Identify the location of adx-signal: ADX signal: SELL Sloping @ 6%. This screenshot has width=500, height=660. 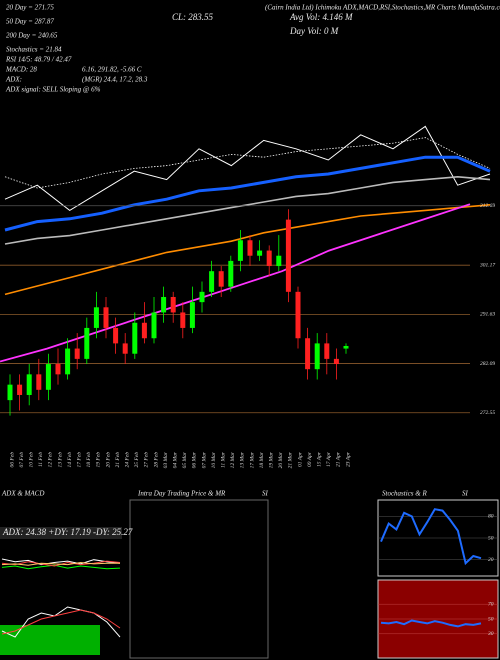
(53, 90).